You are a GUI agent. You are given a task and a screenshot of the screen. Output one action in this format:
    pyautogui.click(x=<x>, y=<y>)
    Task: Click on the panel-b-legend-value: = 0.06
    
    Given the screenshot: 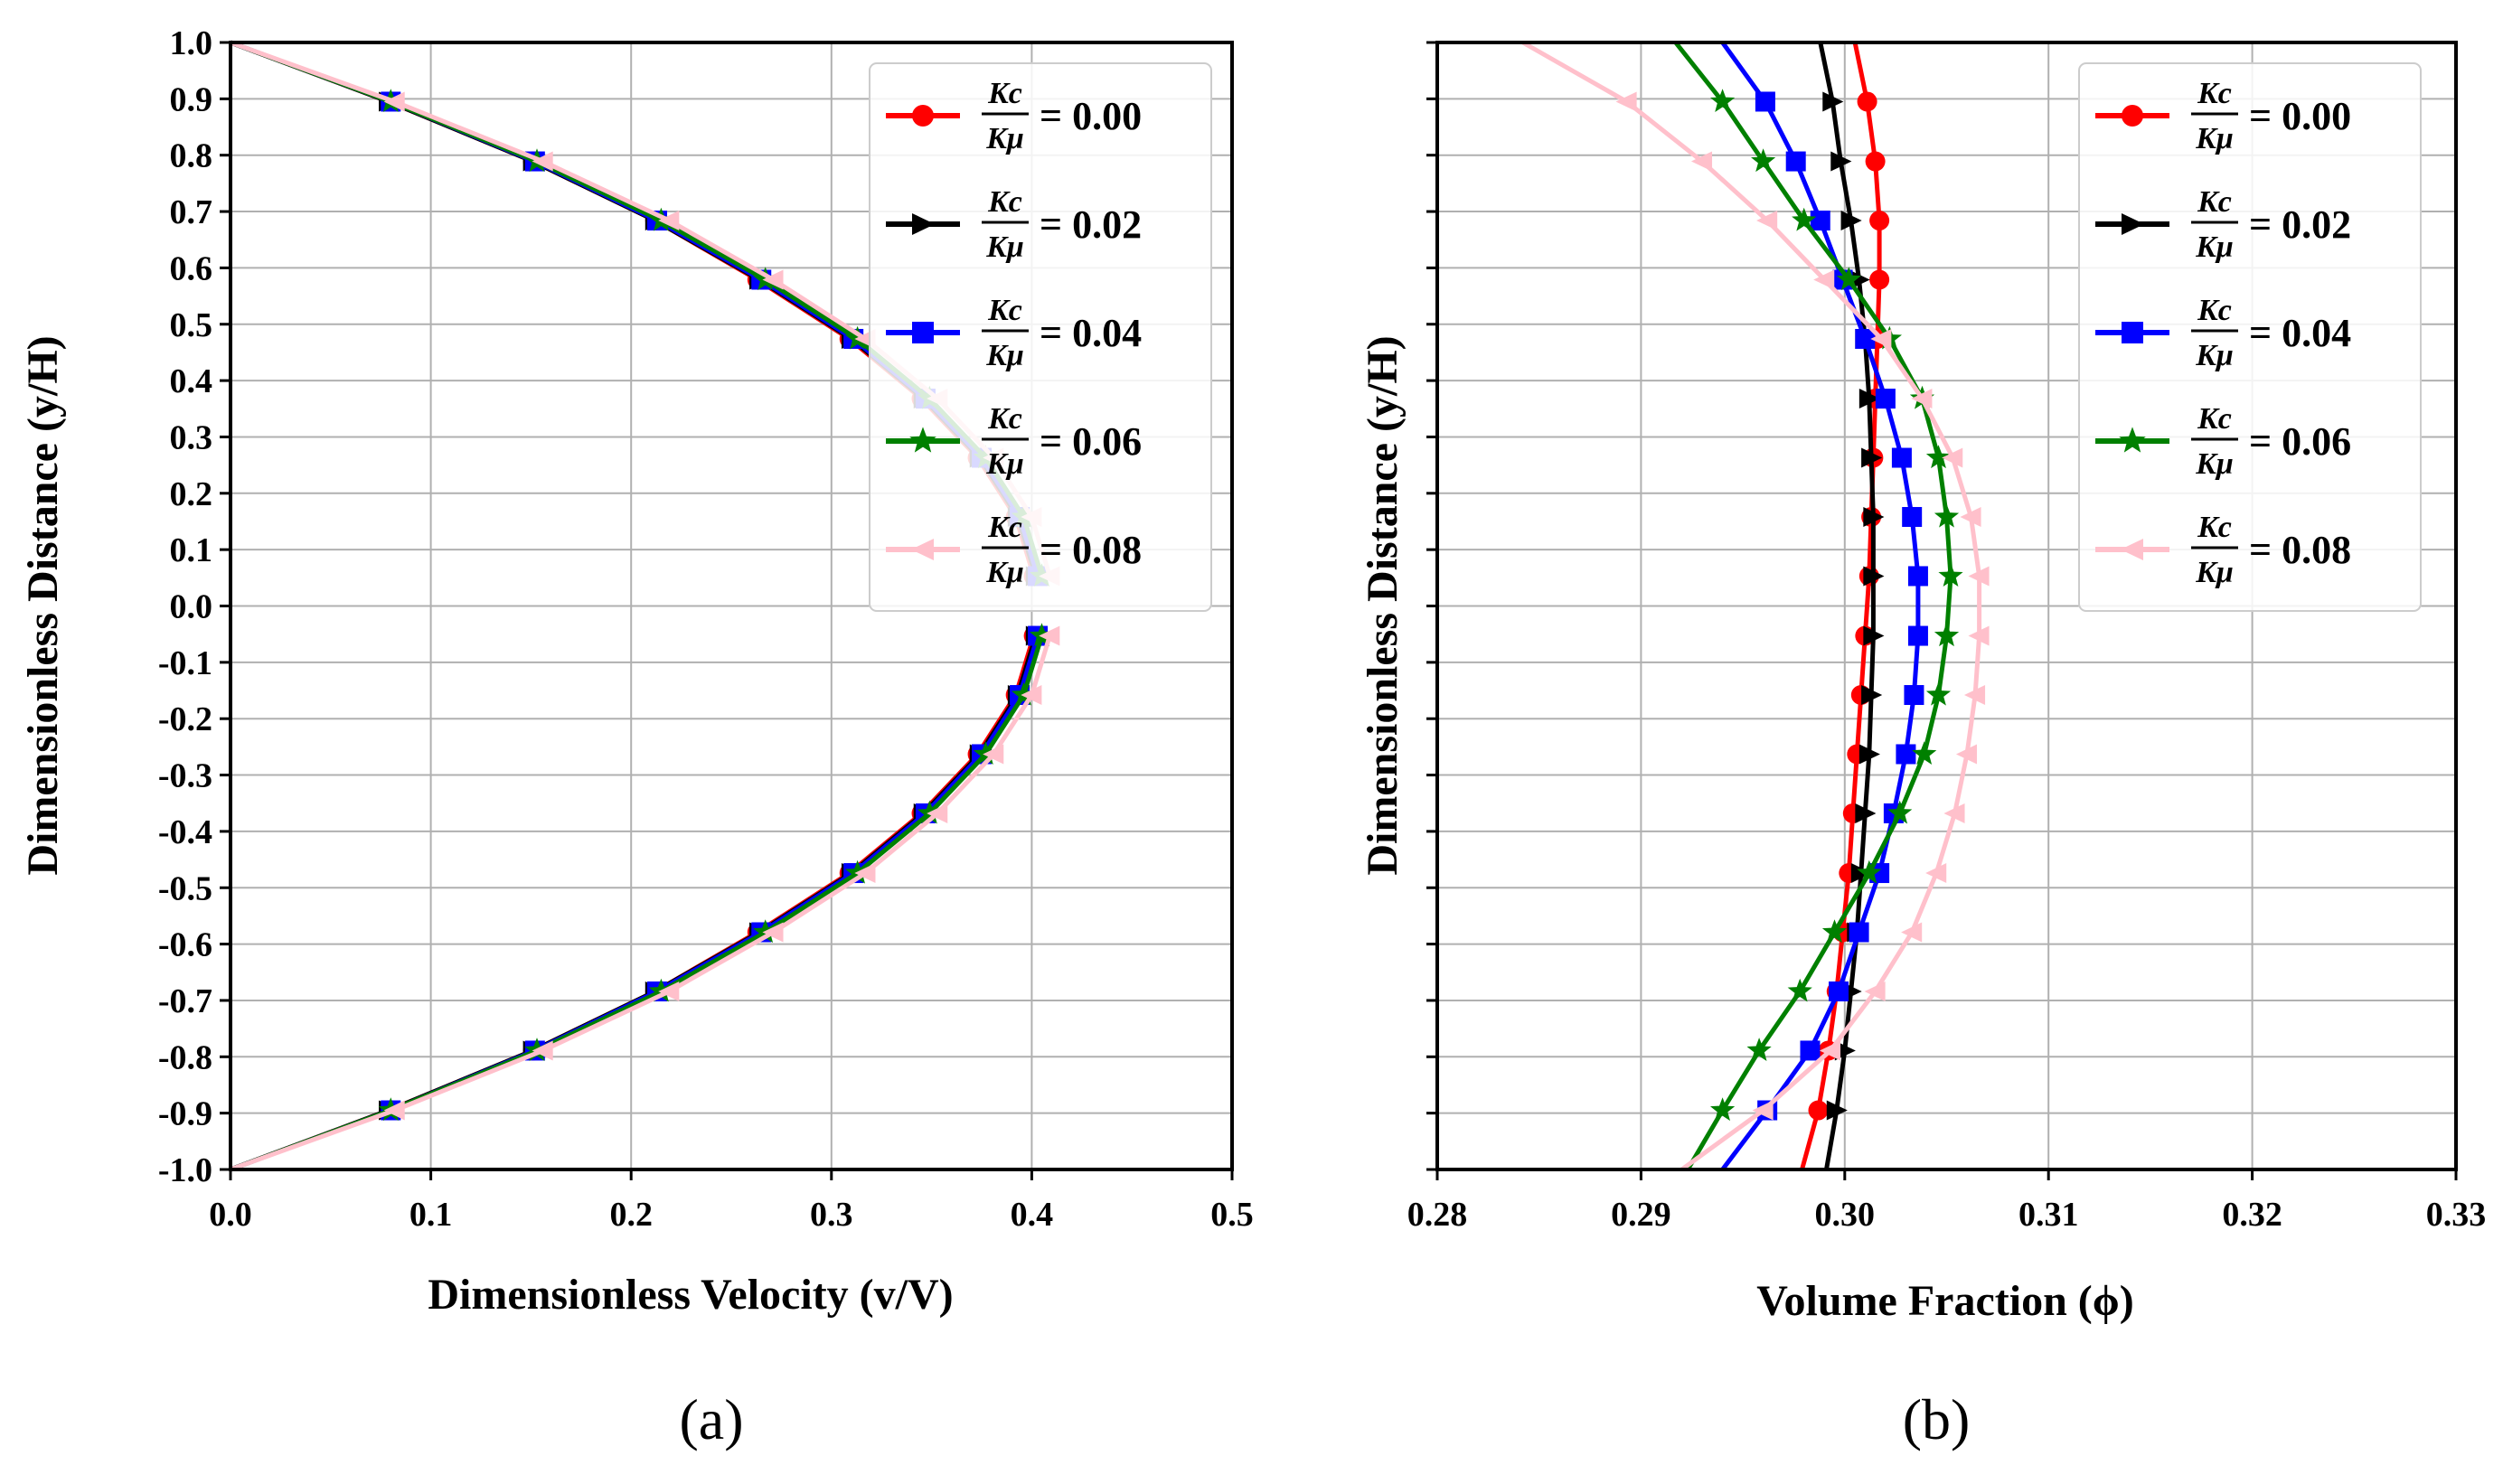 What is the action you would take?
    pyautogui.click(x=2300, y=442)
    